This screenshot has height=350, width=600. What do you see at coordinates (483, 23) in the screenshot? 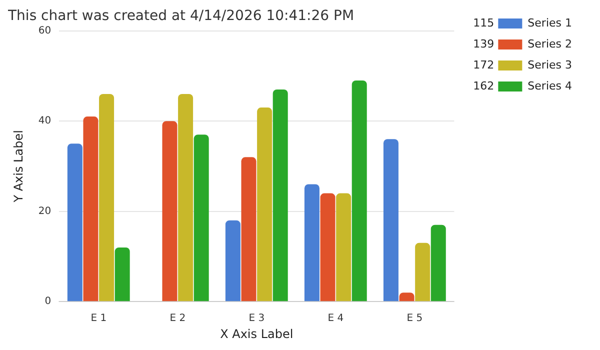
I see `text: 115` at bounding box center [483, 23].